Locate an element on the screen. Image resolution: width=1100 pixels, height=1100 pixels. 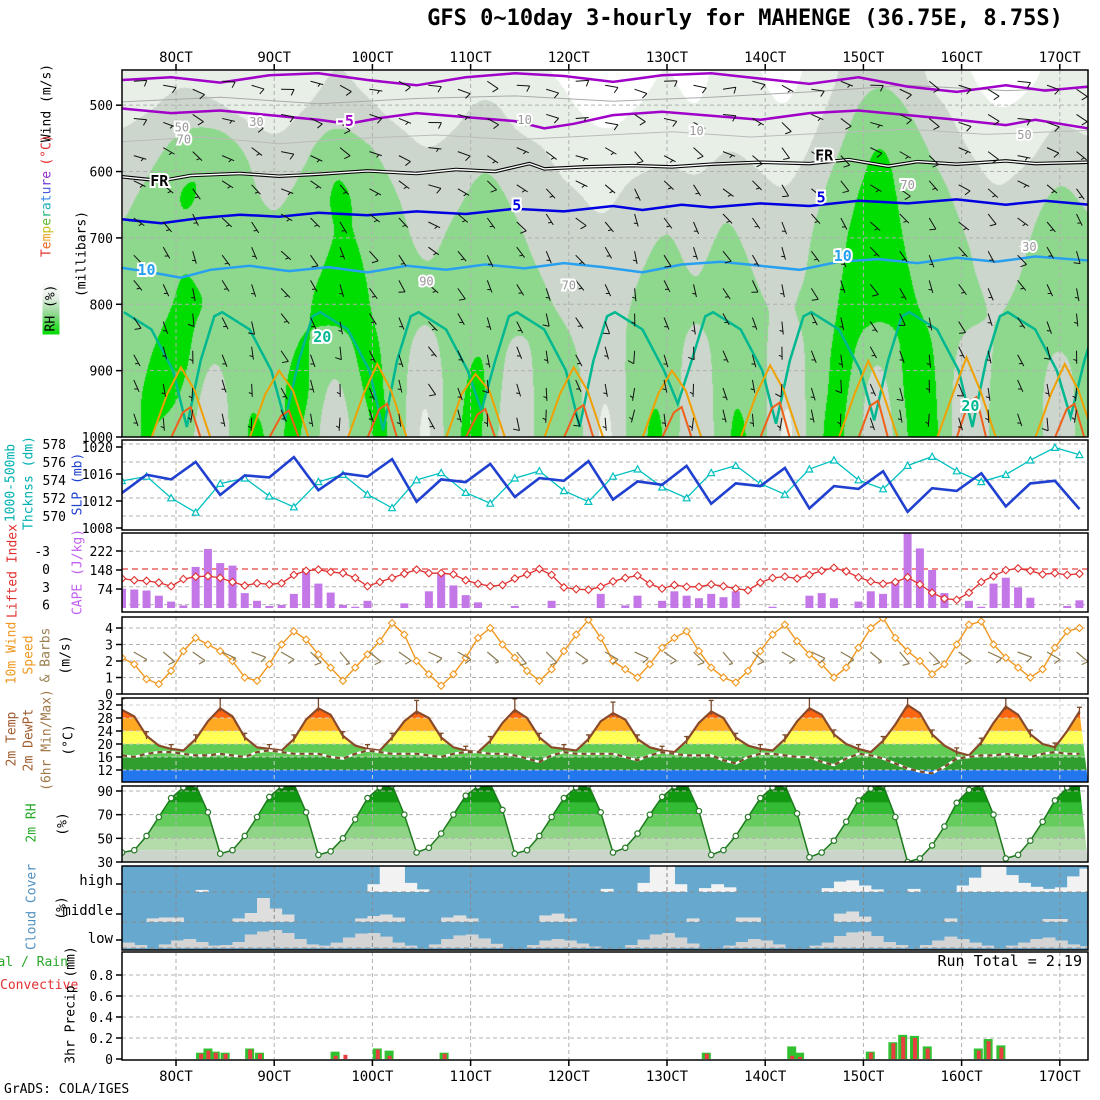
svg-text: 28 is located at coordinates (105, 719).